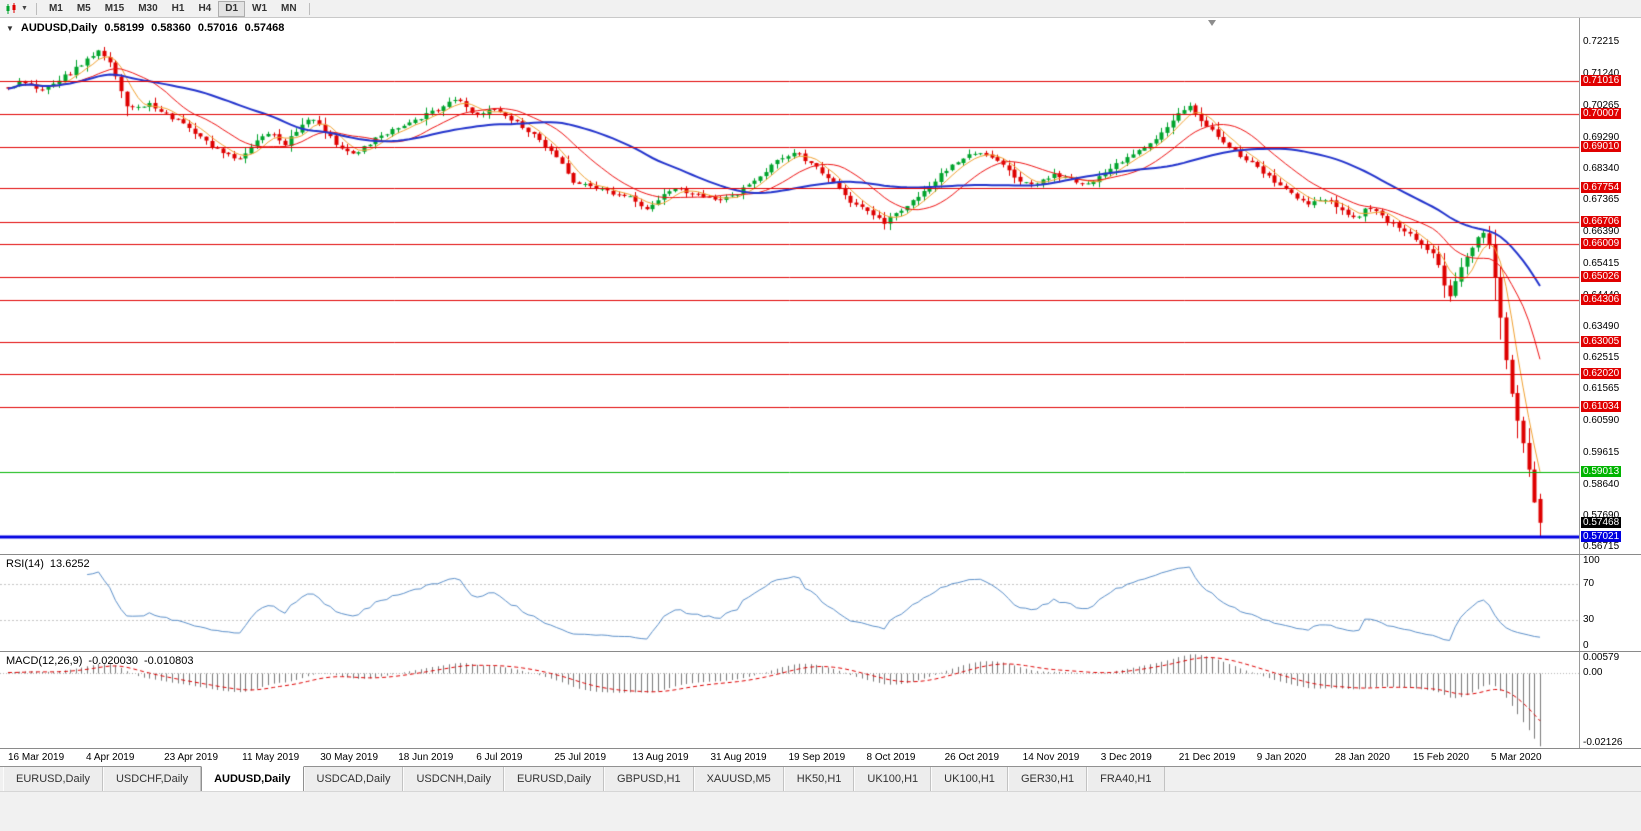 The height and width of the screenshot is (831, 1641). Describe the element at coordinates (178, 8) in the screenshot. I see `timeframe-button-h1: H1` at that location.